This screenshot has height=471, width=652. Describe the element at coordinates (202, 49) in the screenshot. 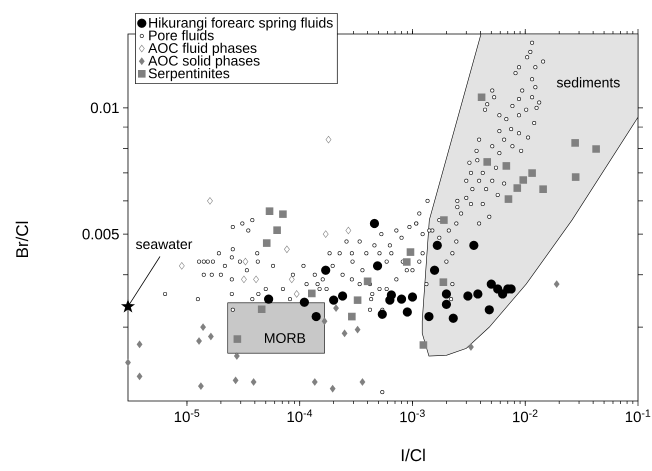

I see `legend-label: AOC fluid phases` at that location.